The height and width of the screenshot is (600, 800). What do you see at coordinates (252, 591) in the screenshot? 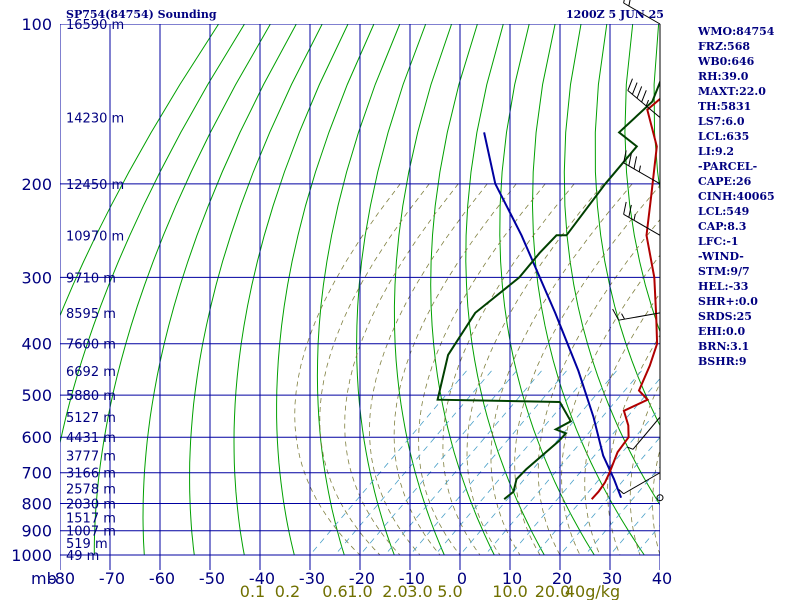
I see `mixing-ratio-label: 0.1` at bounding box center [252, 591].